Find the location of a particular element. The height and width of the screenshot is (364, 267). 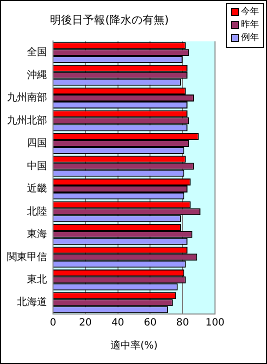

x-tick-label: 20 is located at coordinates (85, 323).